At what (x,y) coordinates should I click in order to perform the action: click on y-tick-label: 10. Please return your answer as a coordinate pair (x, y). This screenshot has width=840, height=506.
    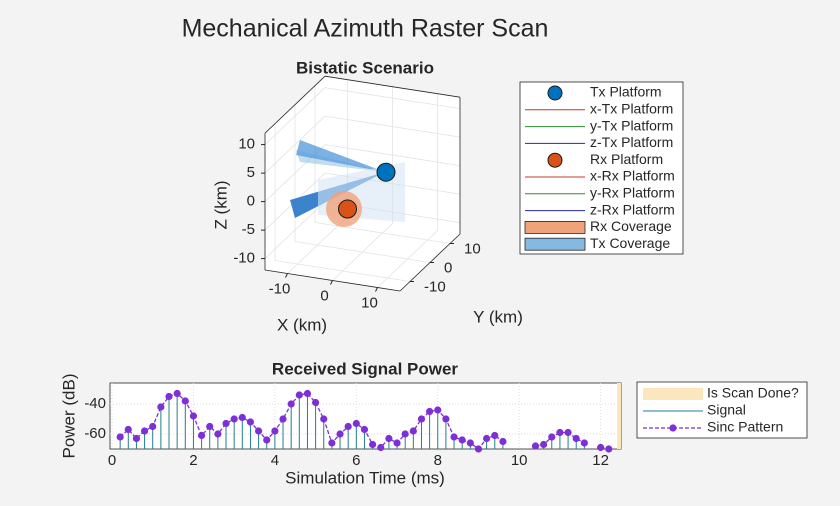
    Looking at the image, I should click on (472, 248).